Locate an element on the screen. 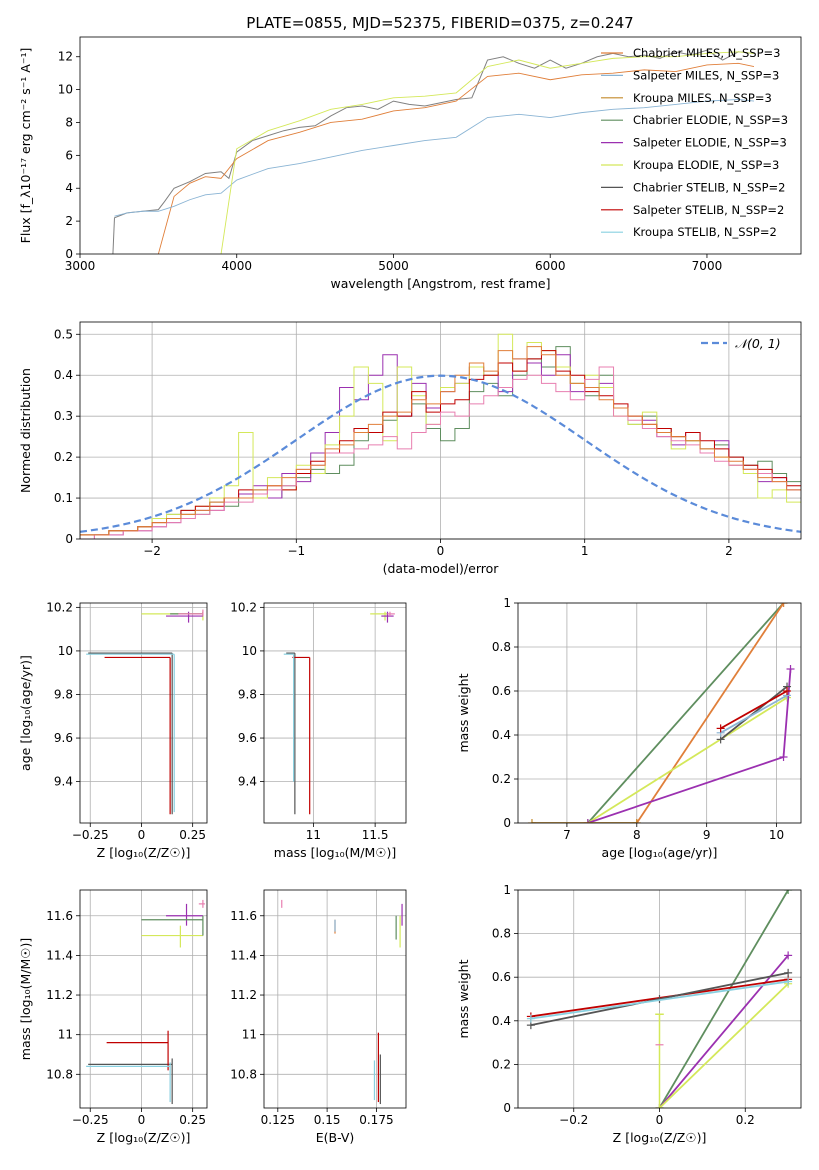 The width and height of the screenshot is (819, 1170). legend-entry: Kroupa MILES, N_SSP=3 is located at coordinates (702, 98).